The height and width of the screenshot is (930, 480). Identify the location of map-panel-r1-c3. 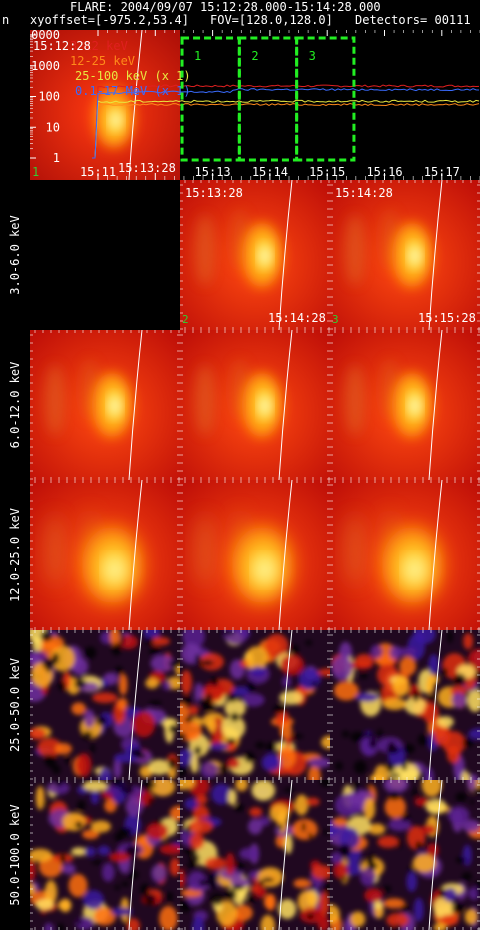
(405, 255).